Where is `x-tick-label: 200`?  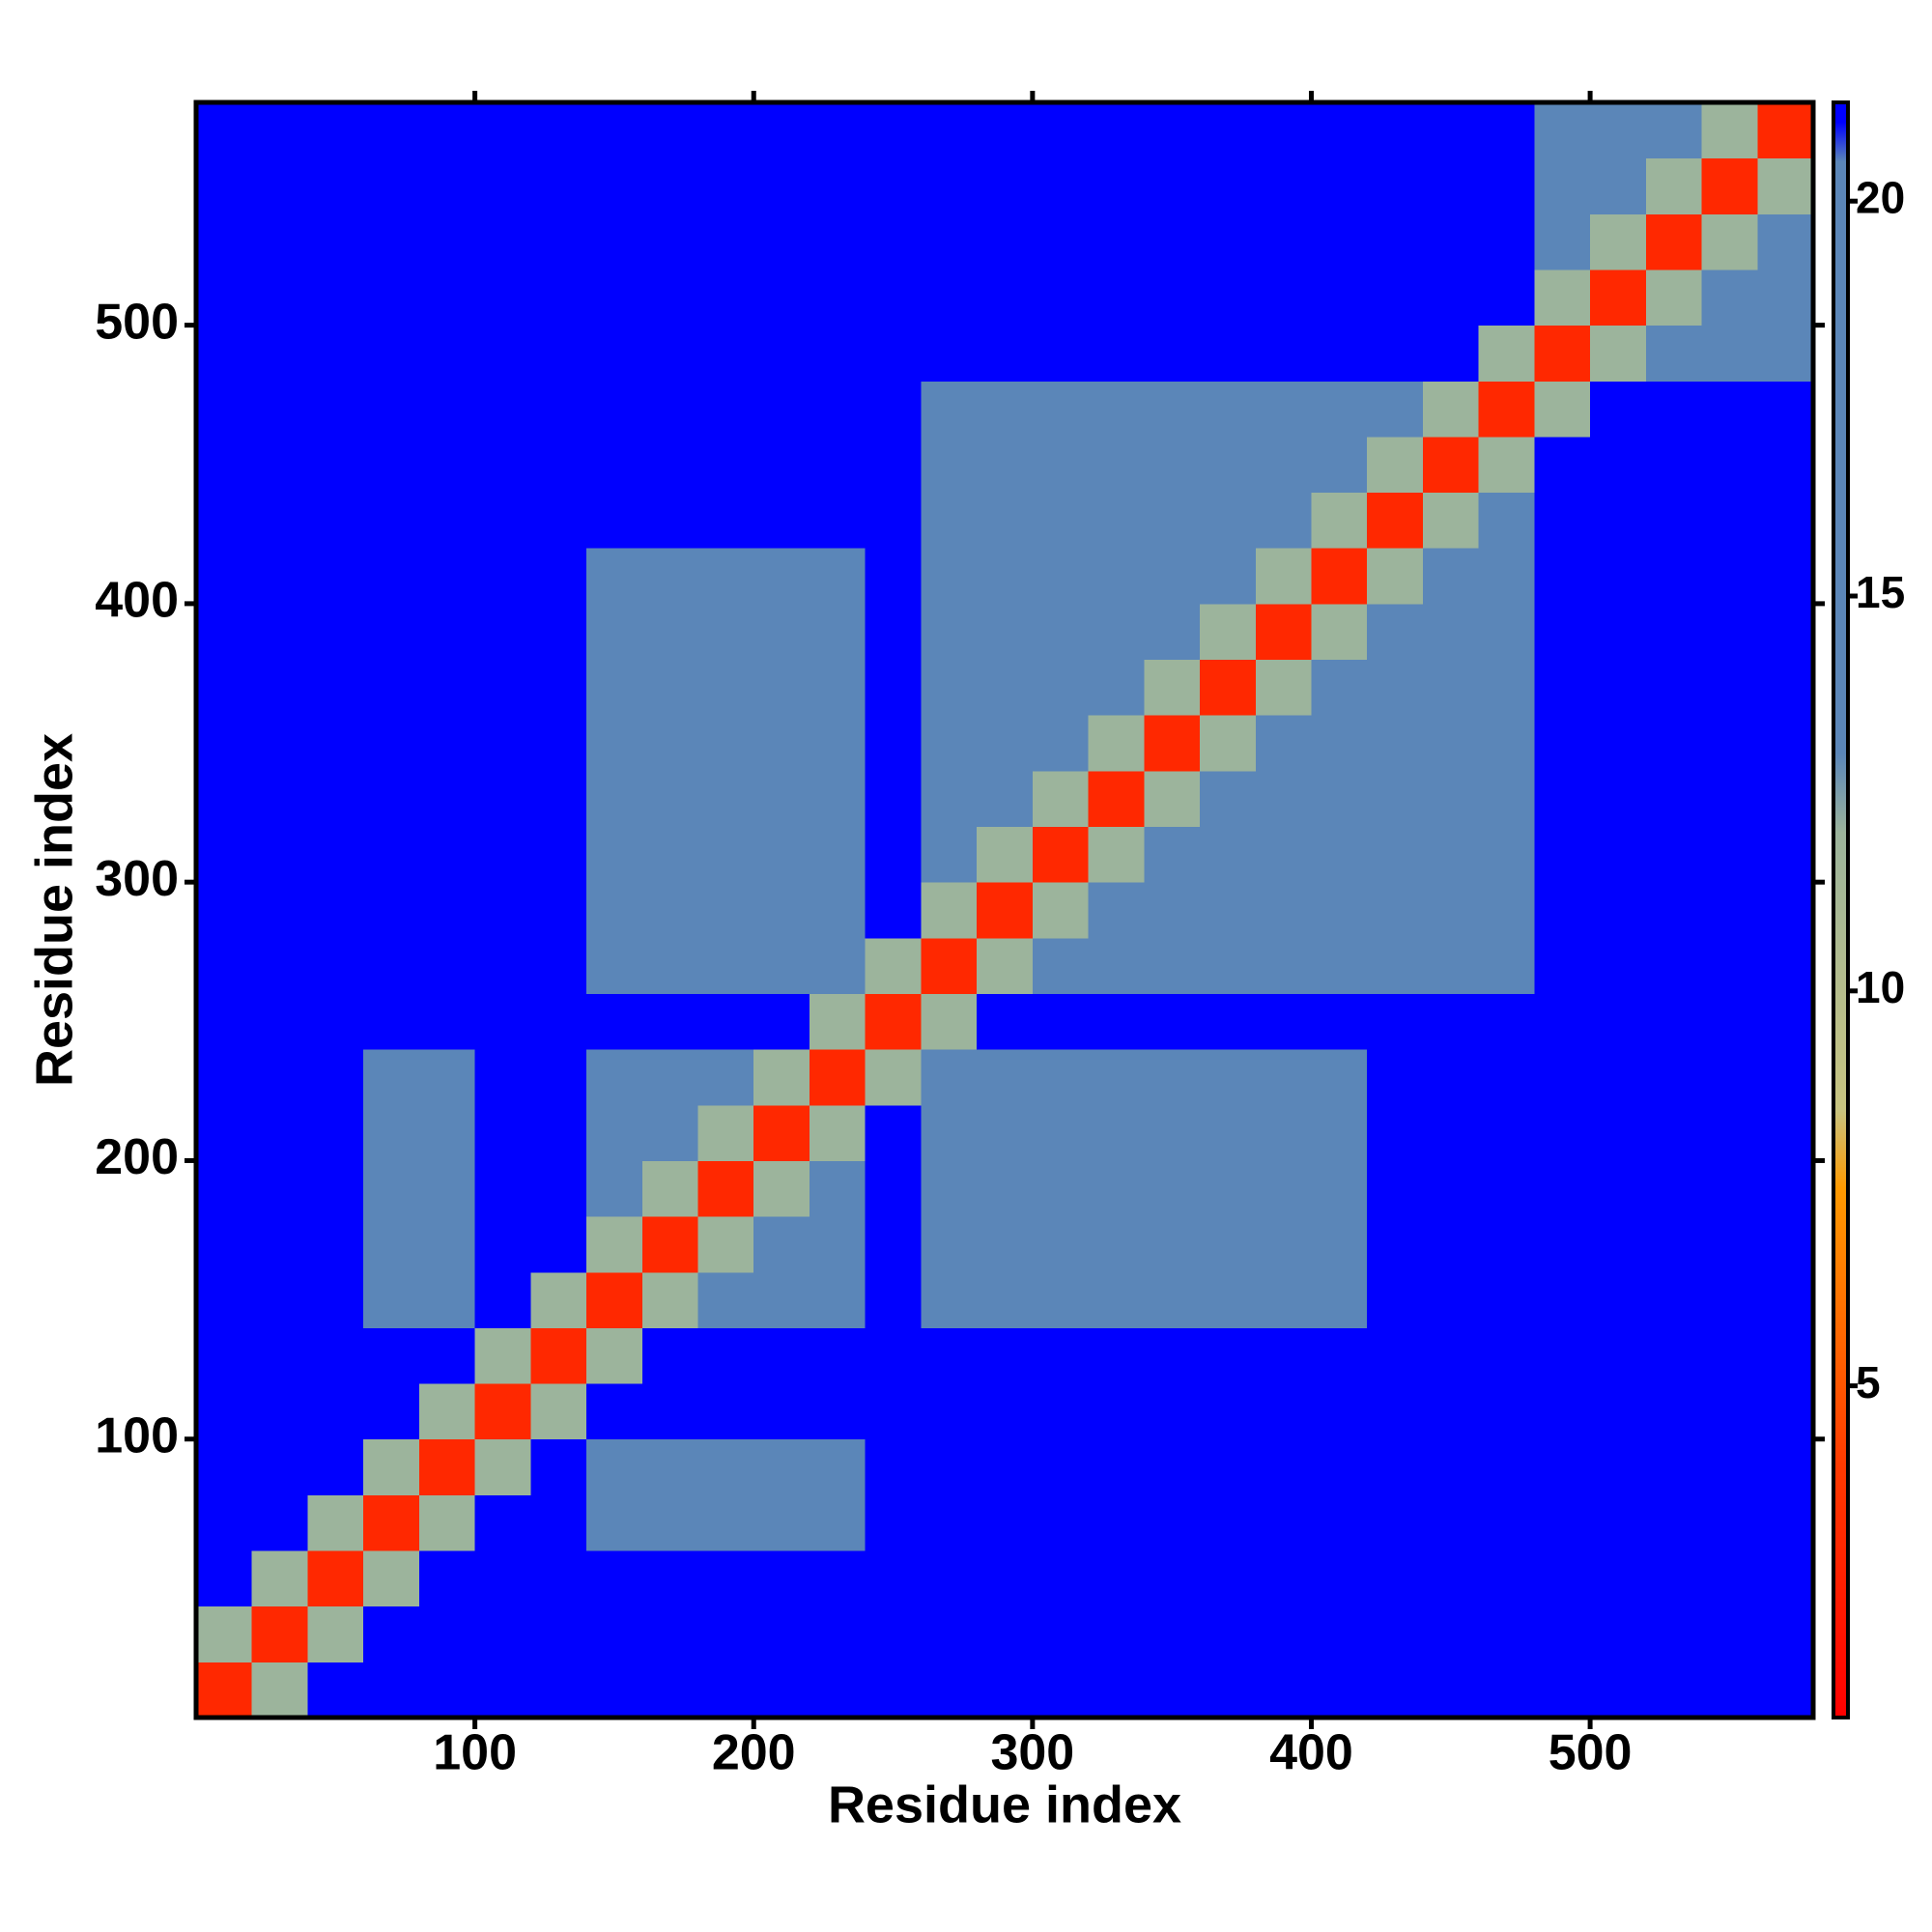 x-tick-label: 200 is located at coordinates (754, 1753).